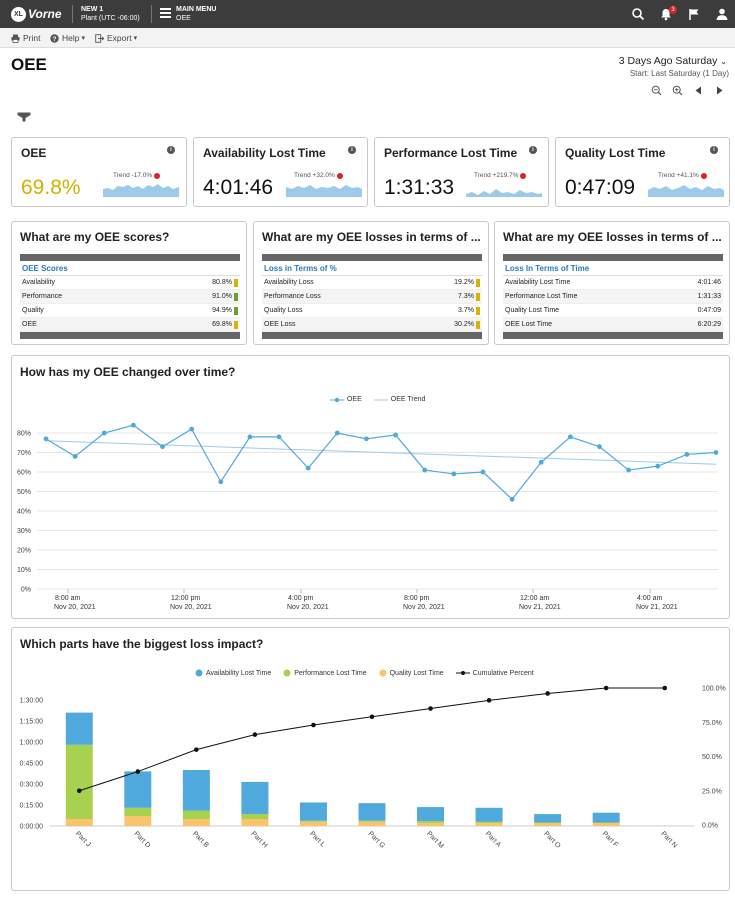 The width and height of the screenshot is (735, 898). Describe the element at coordinates (31, 743) in the screenshot. I see `y-tick-label-left: 1:00:00` at that location.